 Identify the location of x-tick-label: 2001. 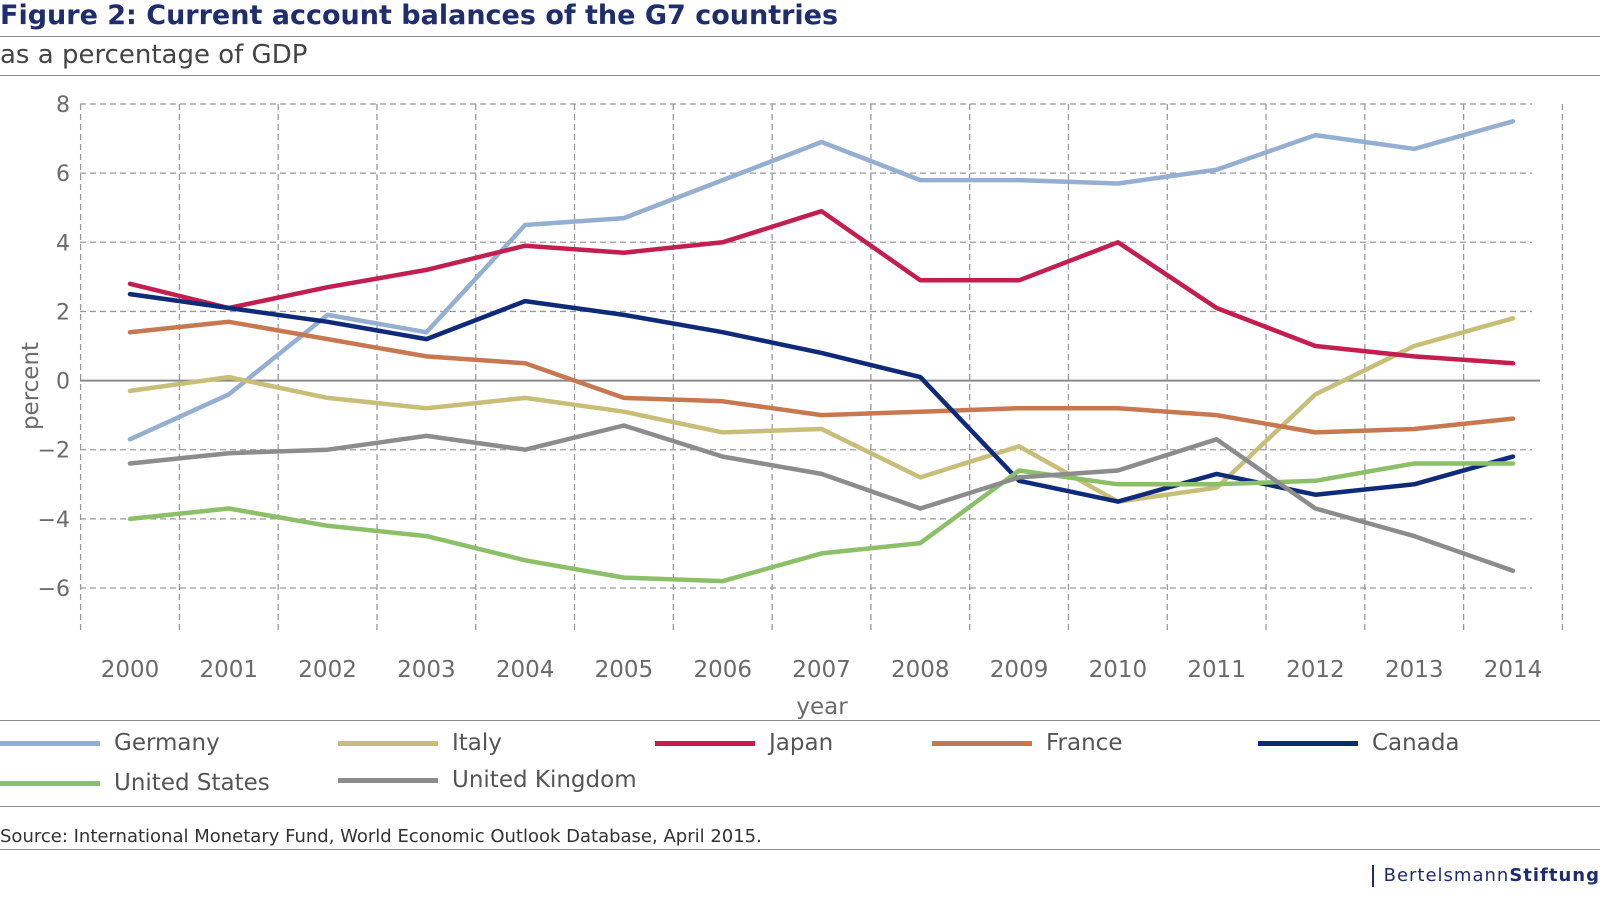
(229, 670).